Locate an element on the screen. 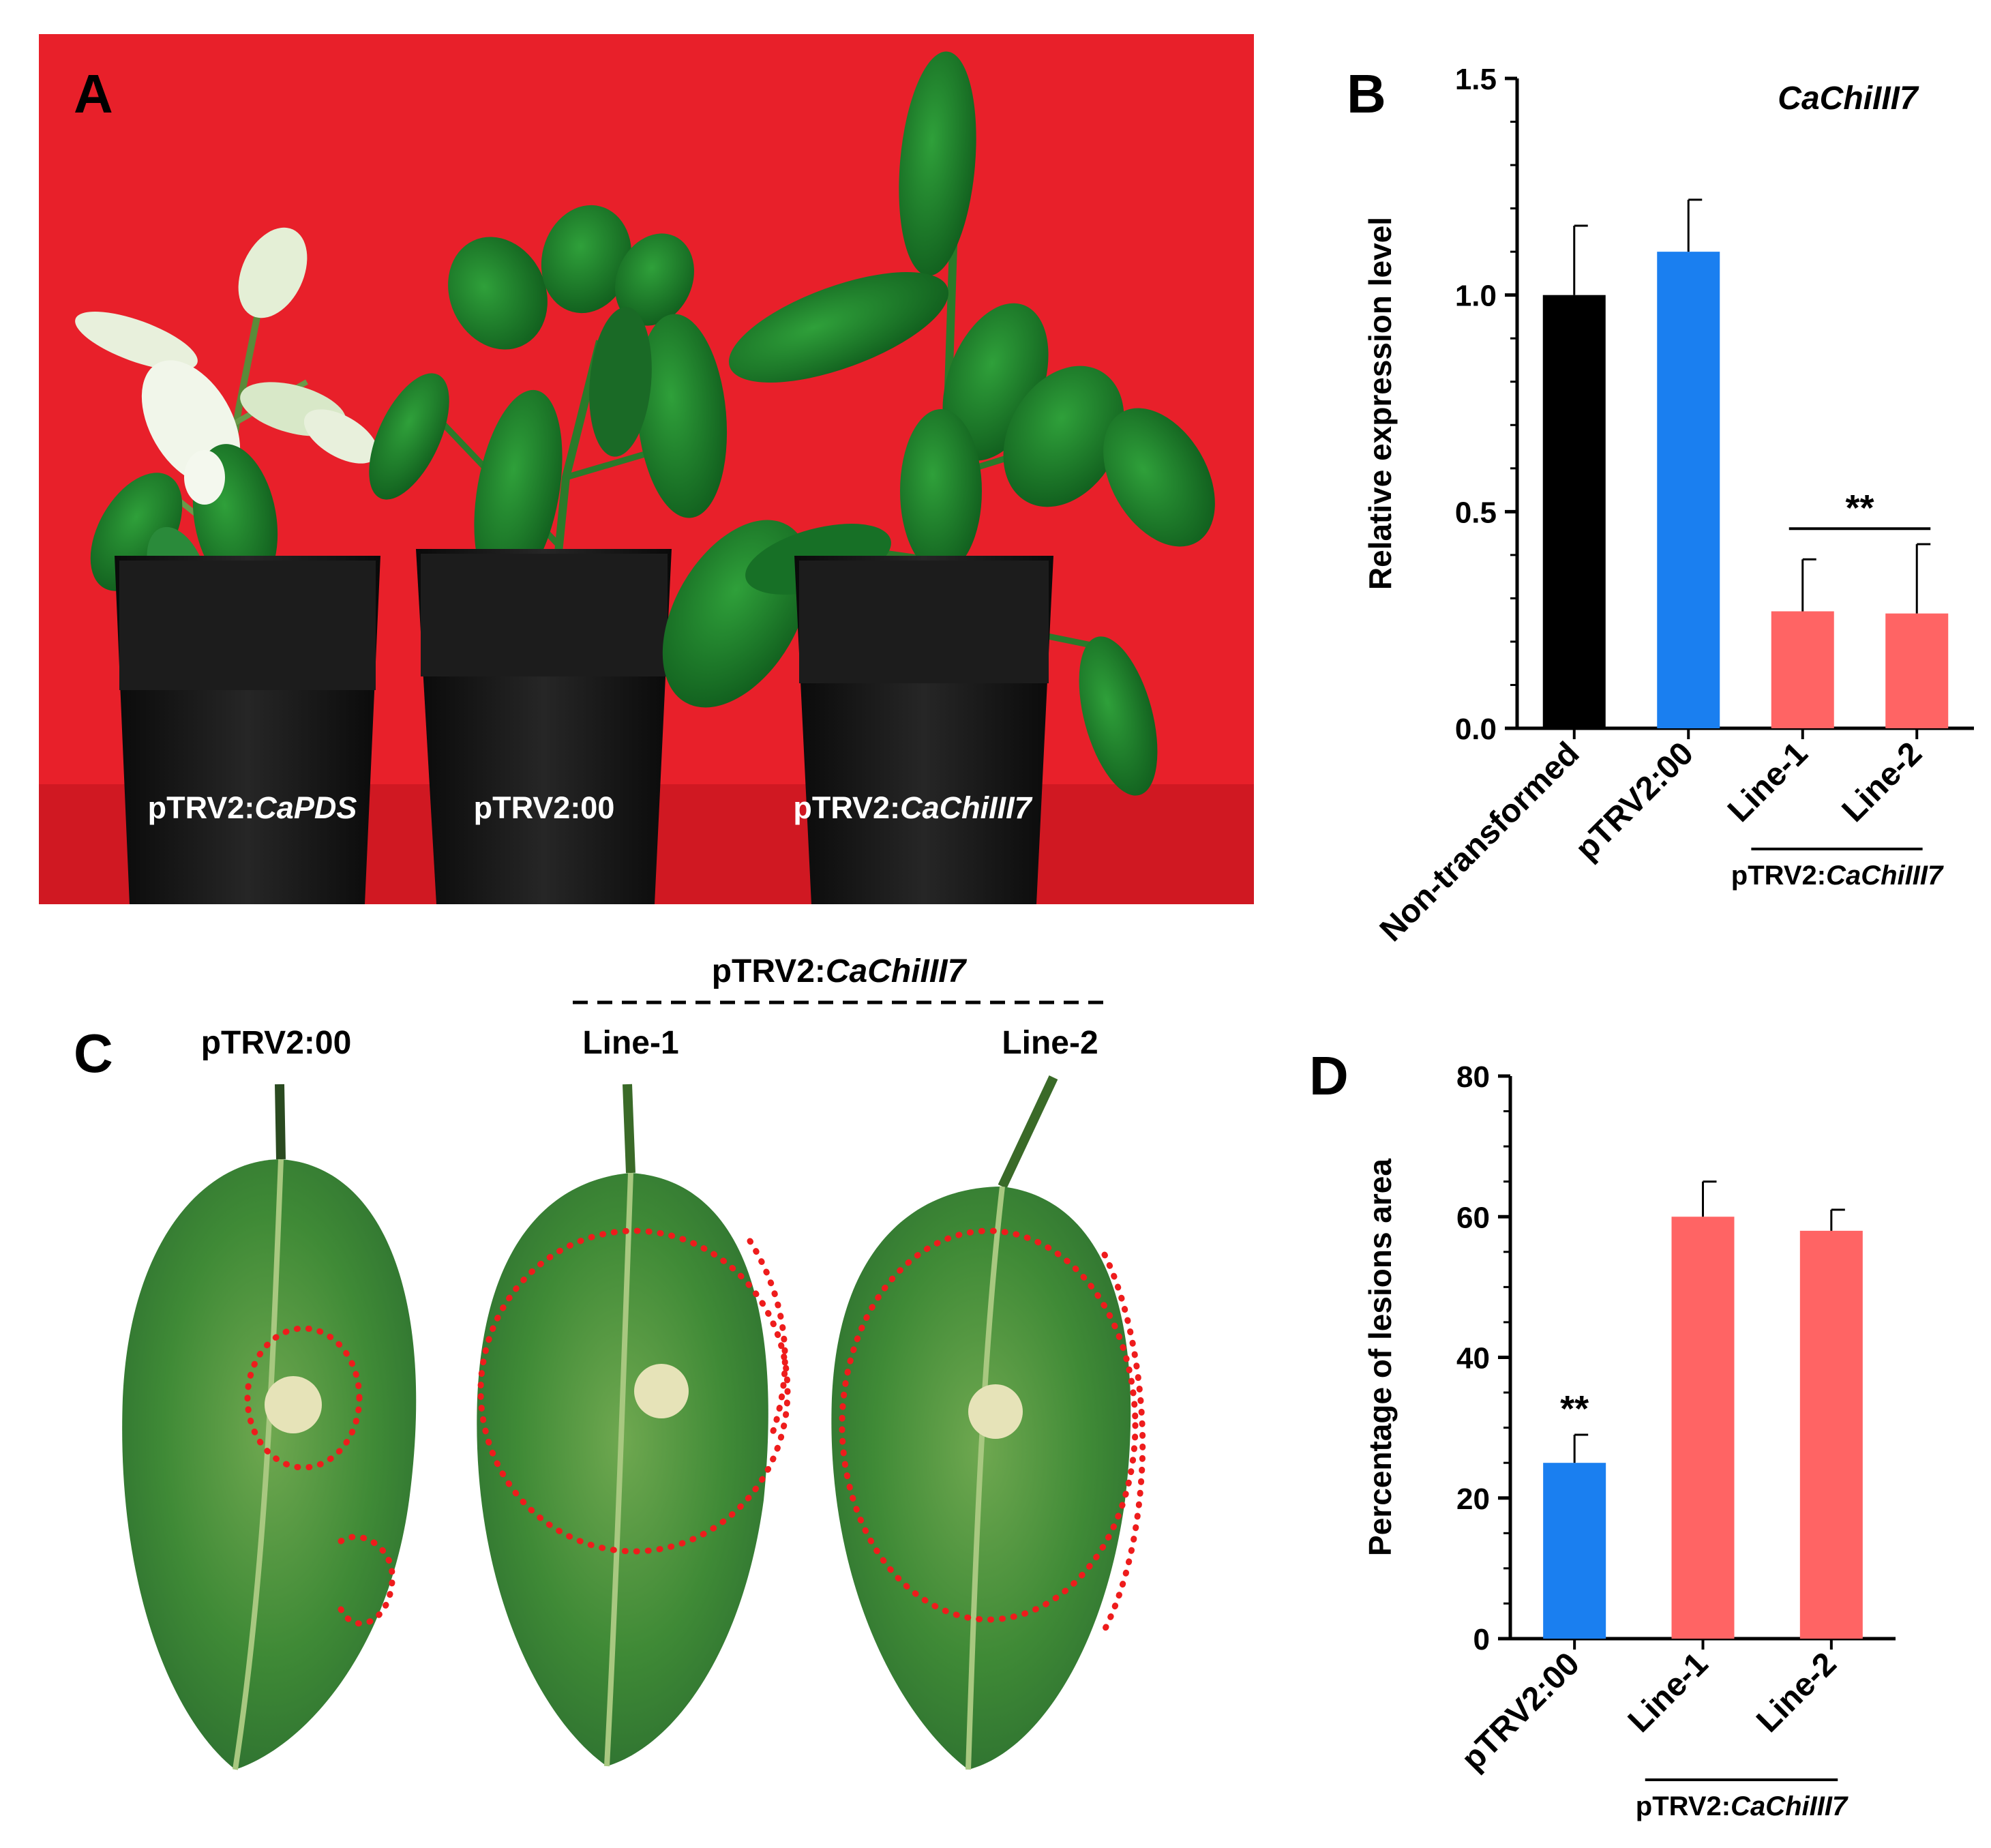 The width and height of the screenshot is (1991, 1848). y-tick-label: 0.0 is located at coordinates (1476, 729).